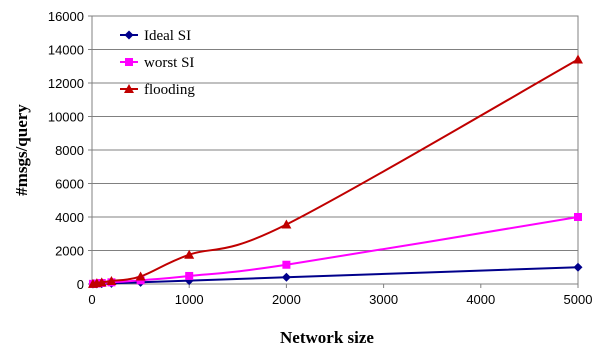 The height and width of the screenshot is (347, 595). Describe the element at coordinates (189, 299) in the screenshot. I see `x-tick-label: 1000` at that location.